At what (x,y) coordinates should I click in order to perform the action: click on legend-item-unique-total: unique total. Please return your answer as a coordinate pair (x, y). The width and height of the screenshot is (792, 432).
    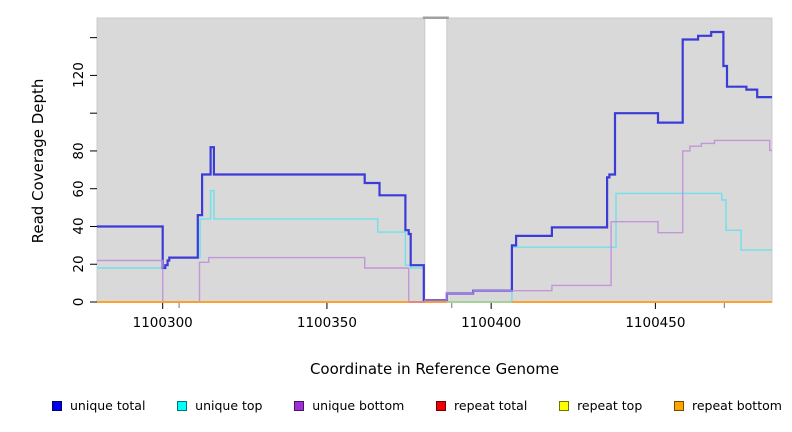
    Looking at the image, I should click on (98, 405).